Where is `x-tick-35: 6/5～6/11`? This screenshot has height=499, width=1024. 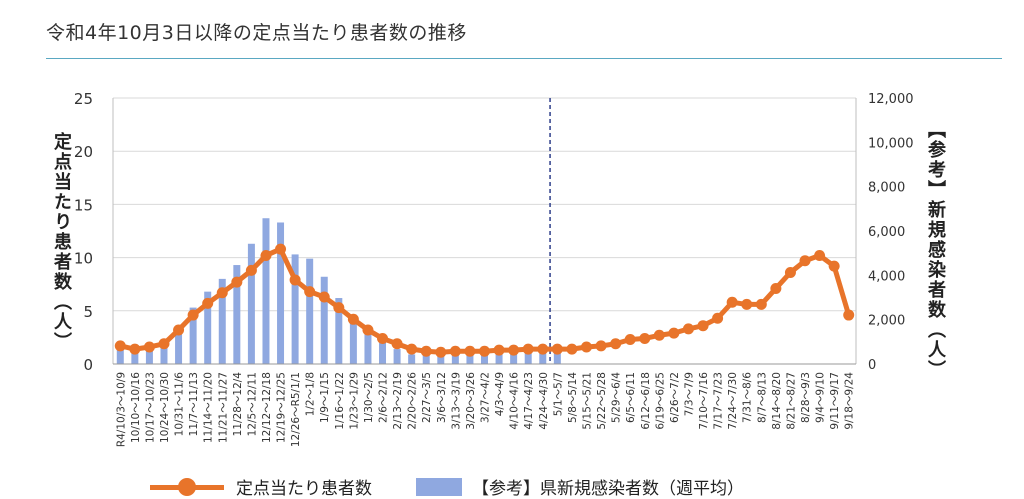 x-tick-35: 6/5～6/11 is located at coordinates (631, 397).